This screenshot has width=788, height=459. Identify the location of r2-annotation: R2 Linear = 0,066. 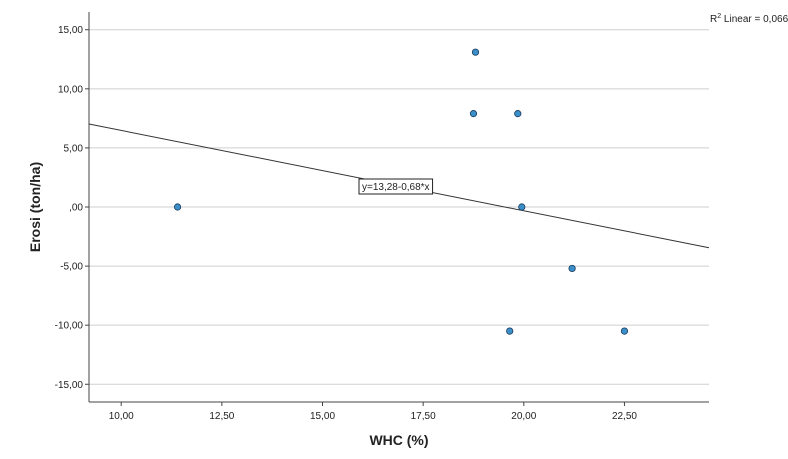
(749, 19).